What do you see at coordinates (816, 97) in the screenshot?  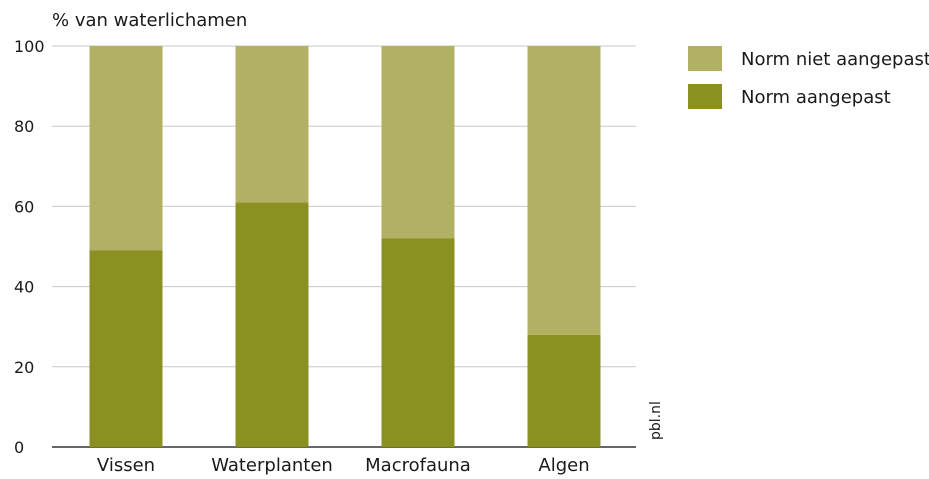 I see `legend-label: Norm aangepast` at bounding box center [816, 97].